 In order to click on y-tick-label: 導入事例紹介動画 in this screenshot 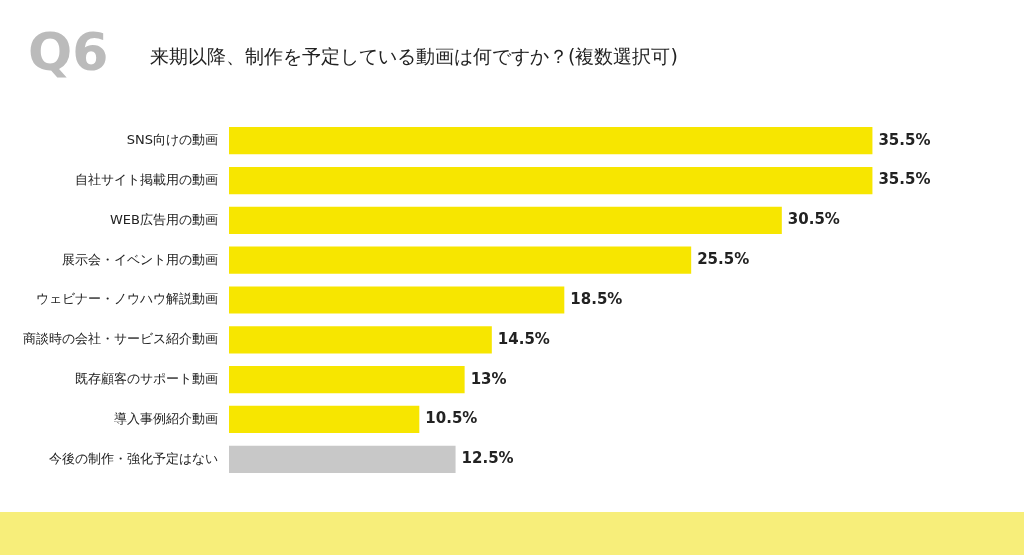, I will do `click(166, 418)`.